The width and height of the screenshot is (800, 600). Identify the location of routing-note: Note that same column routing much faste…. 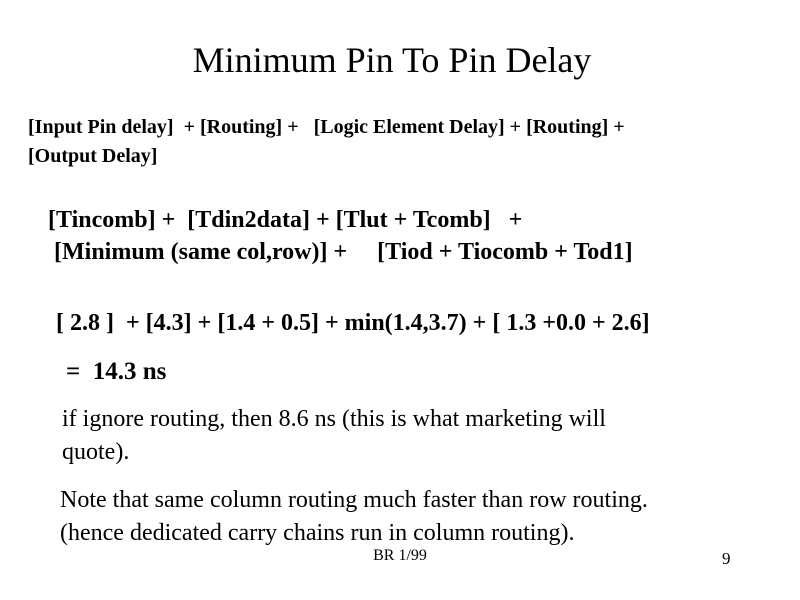
(354, 517).